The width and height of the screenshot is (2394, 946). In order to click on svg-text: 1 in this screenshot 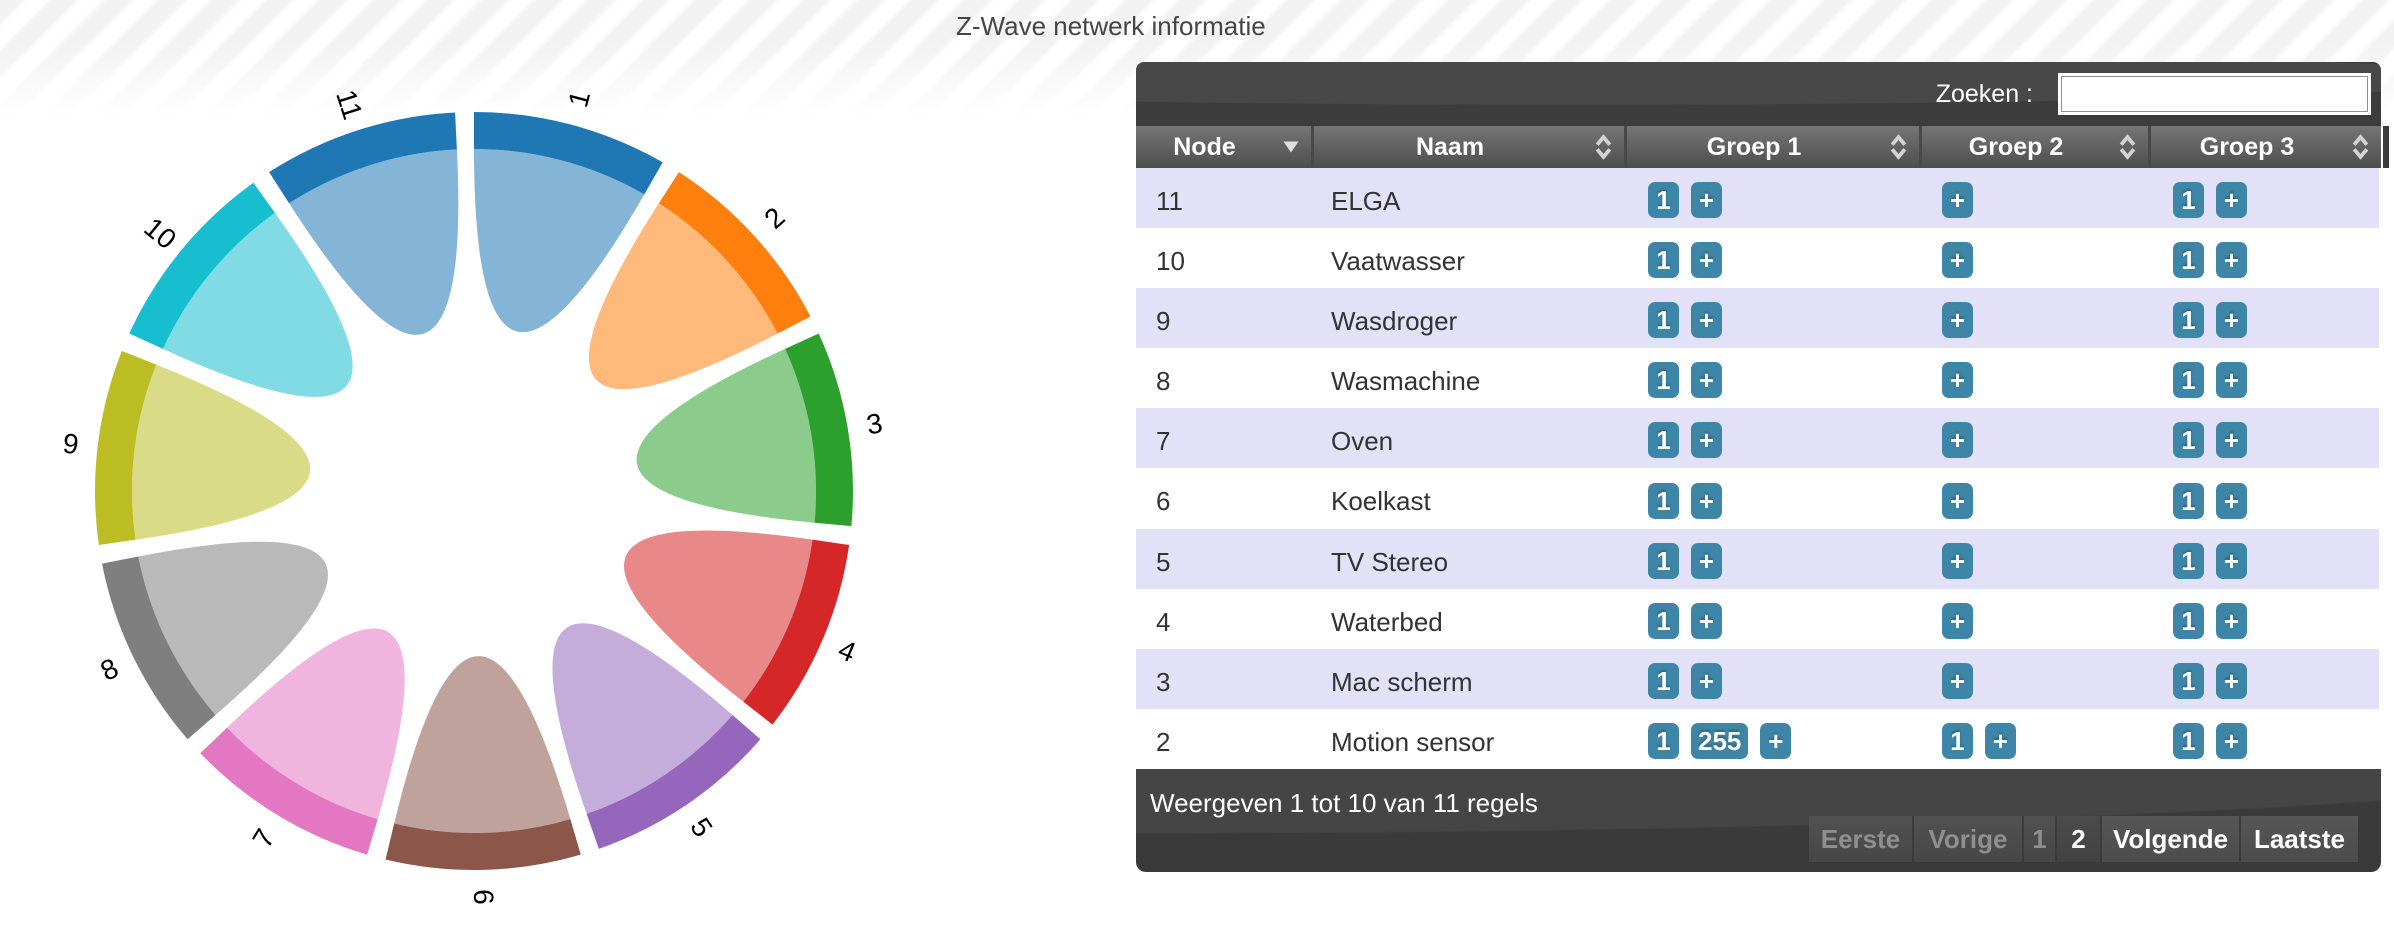, I will do `click(579, 98)`.